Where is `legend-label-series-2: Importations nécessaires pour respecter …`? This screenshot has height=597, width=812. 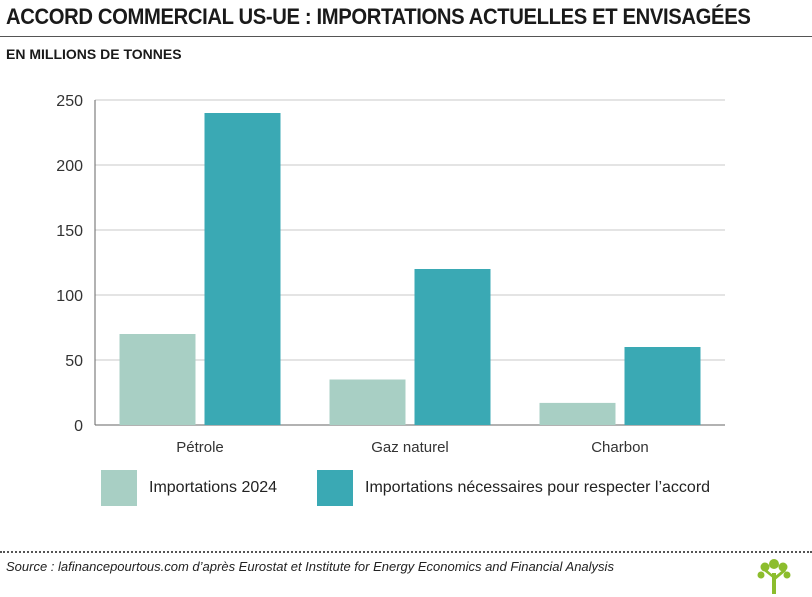
legend-label-series-2: Importations nécessaires pour respecter … is located at coordinates (538, 487).